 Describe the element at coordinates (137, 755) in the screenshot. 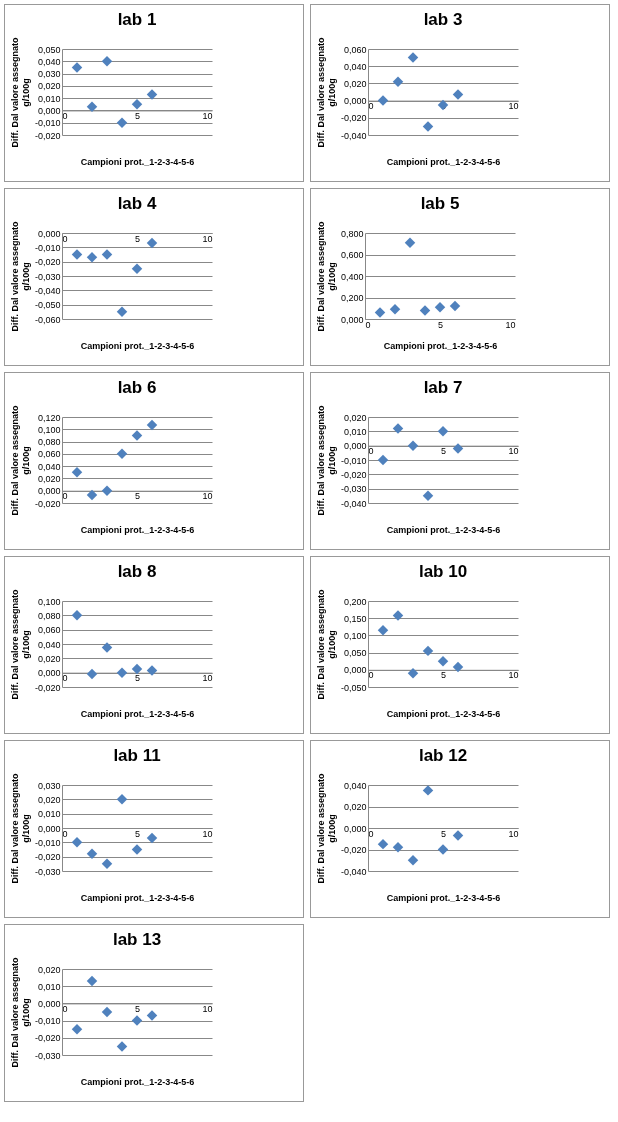

I see `chart-title: lab 11` at that location.